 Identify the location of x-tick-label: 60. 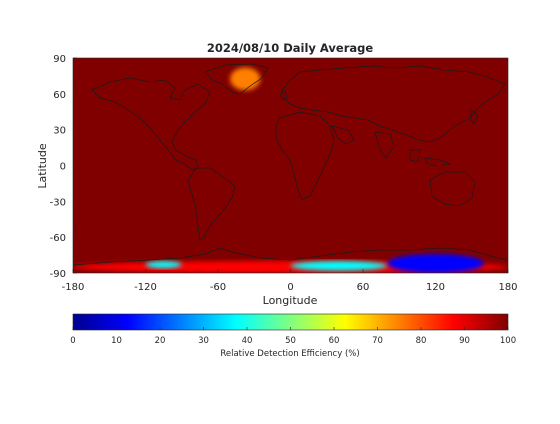
(363, 287).